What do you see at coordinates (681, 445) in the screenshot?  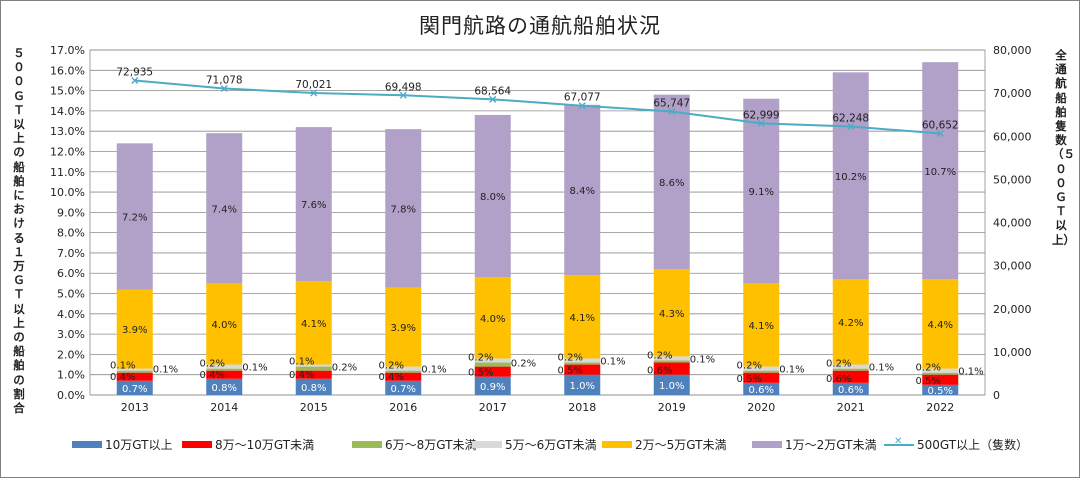 I see `legend-label: 2万～5万GT未満` at bounding box center [681, 445].